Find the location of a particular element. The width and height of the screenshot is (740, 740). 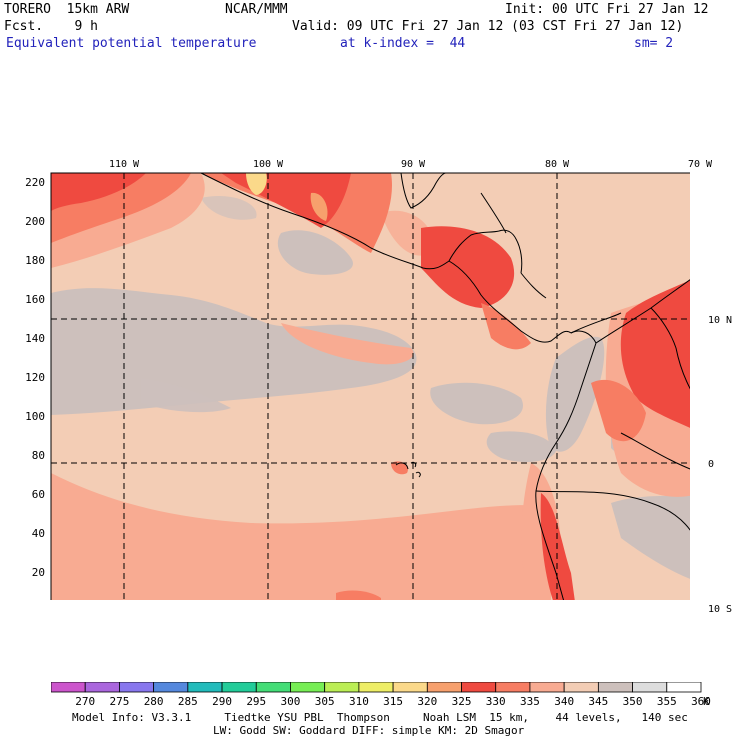

colorbar-level-label: 340 is located at coordinates (564, 701).